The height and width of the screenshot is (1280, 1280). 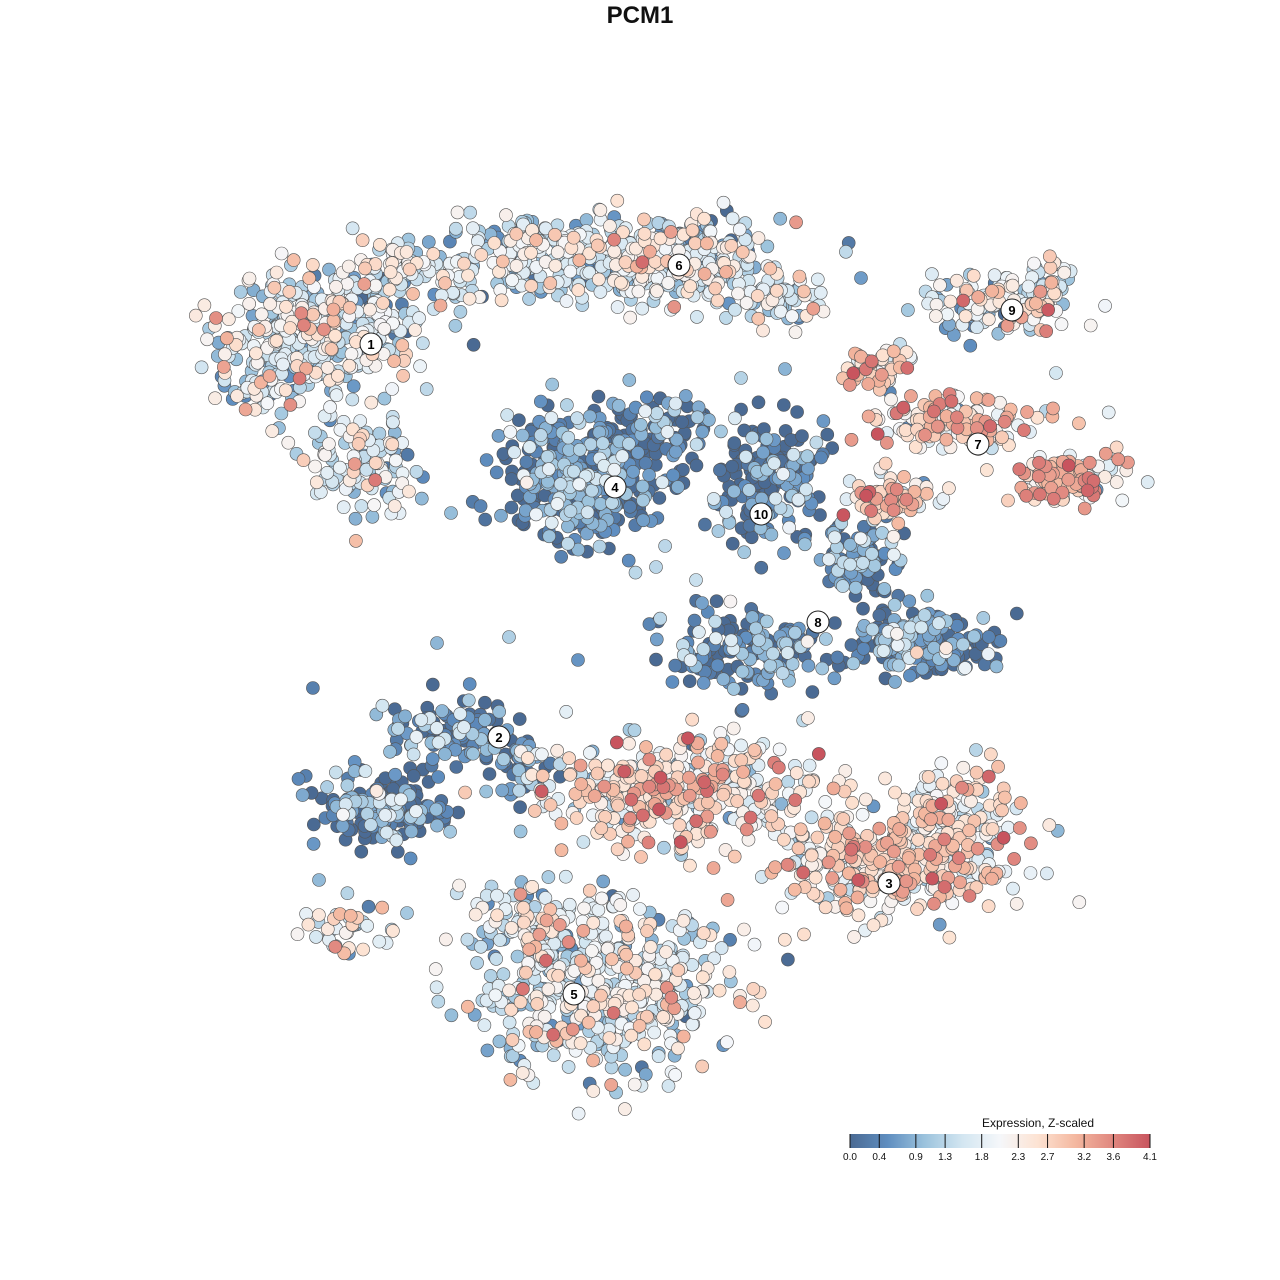 I want to click on legend-colorbar, so click(x=1000, y=1141).